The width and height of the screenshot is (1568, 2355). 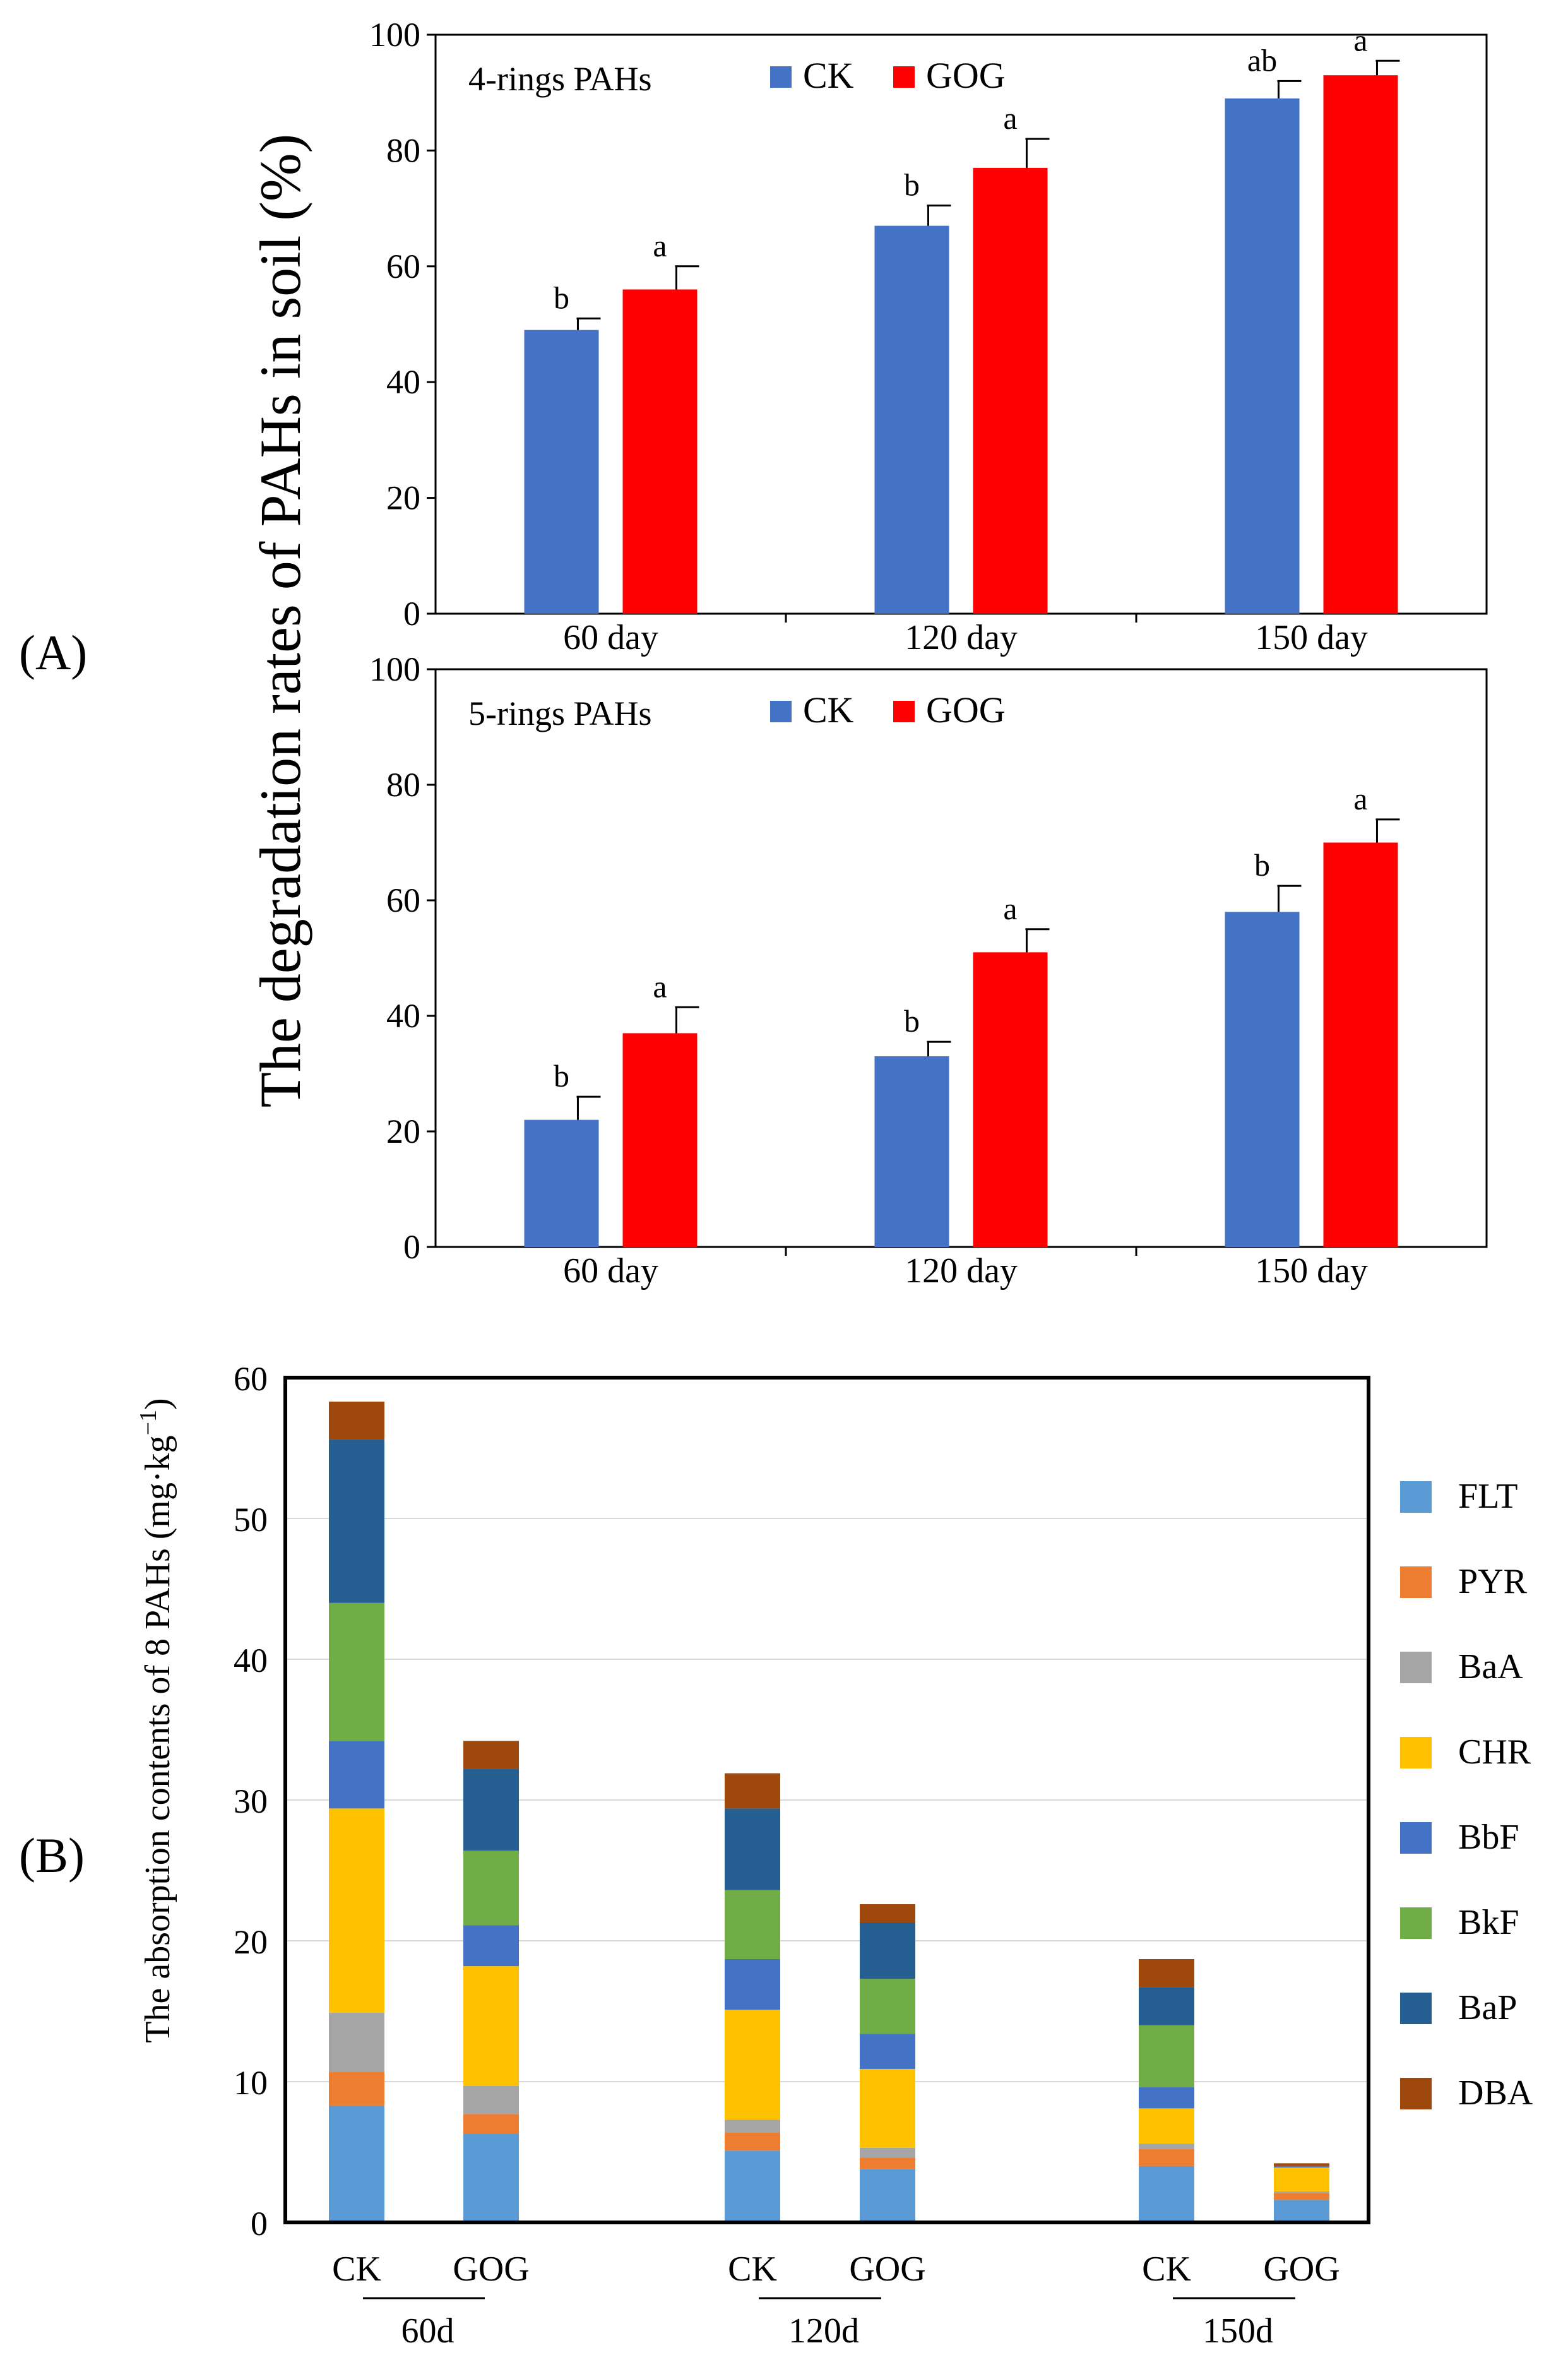 I want to click on y-axis-title-b-sup: −1, so click(x=148, y=1422).